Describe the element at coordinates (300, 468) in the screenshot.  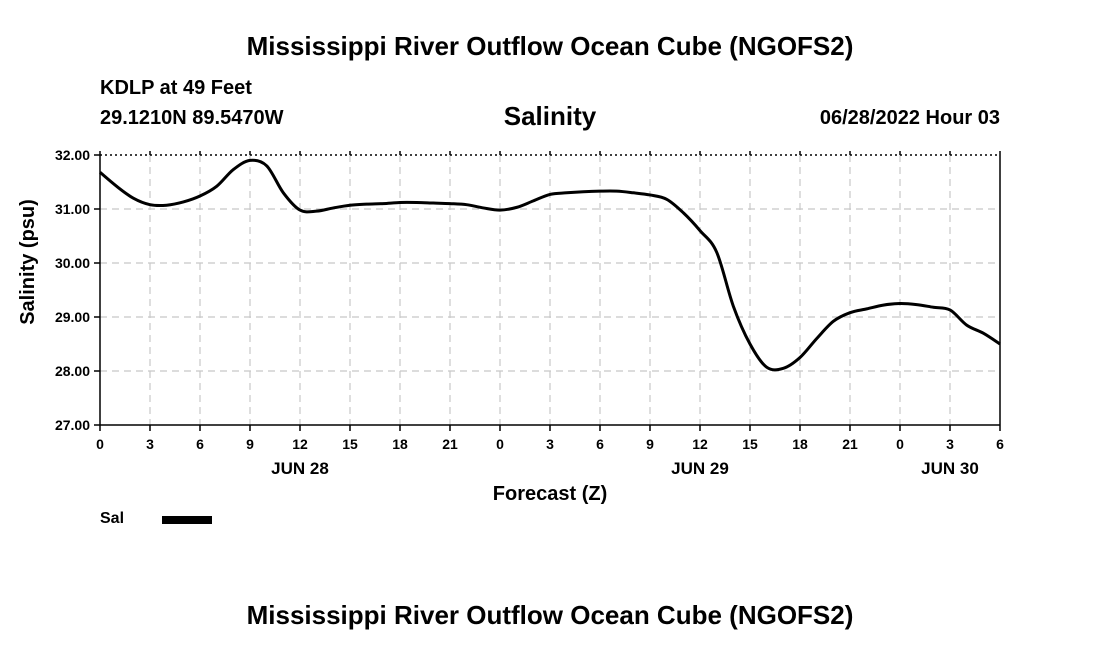
I see `date-label: JUN 28` at that location.